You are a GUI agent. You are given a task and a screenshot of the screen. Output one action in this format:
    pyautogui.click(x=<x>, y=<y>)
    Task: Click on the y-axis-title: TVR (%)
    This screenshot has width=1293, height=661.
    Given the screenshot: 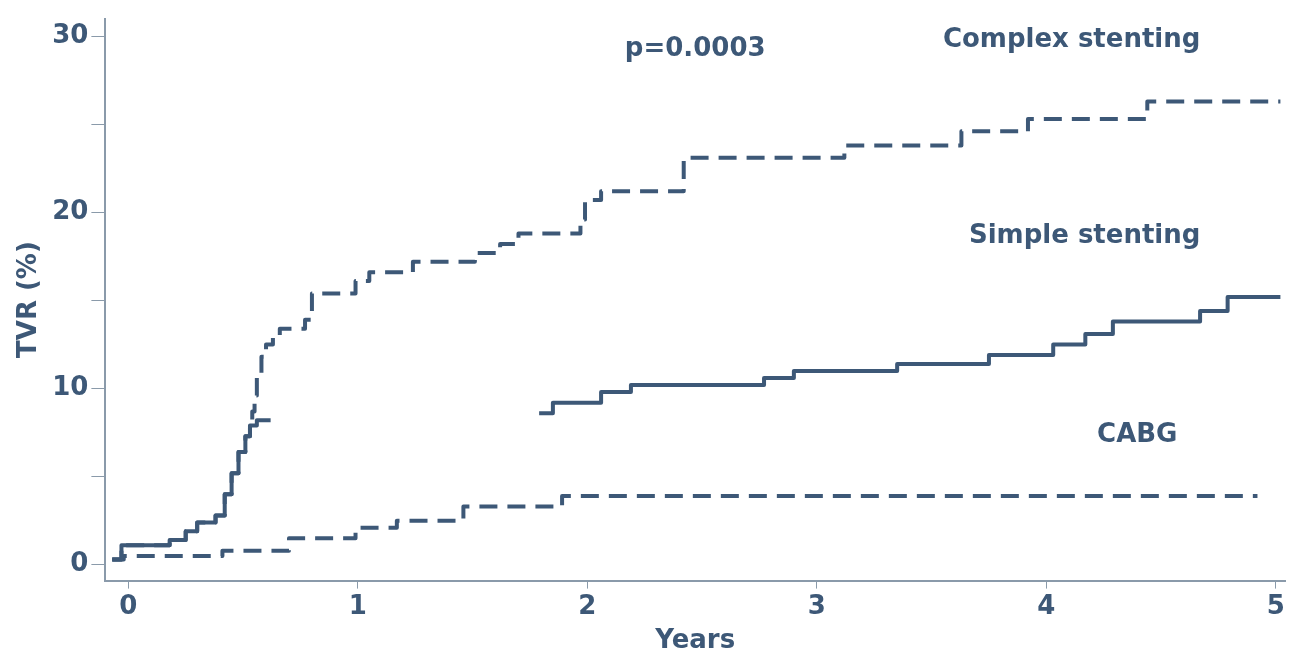 What is the action you would take?
    pyautogui.click(x=27, y=299)
    